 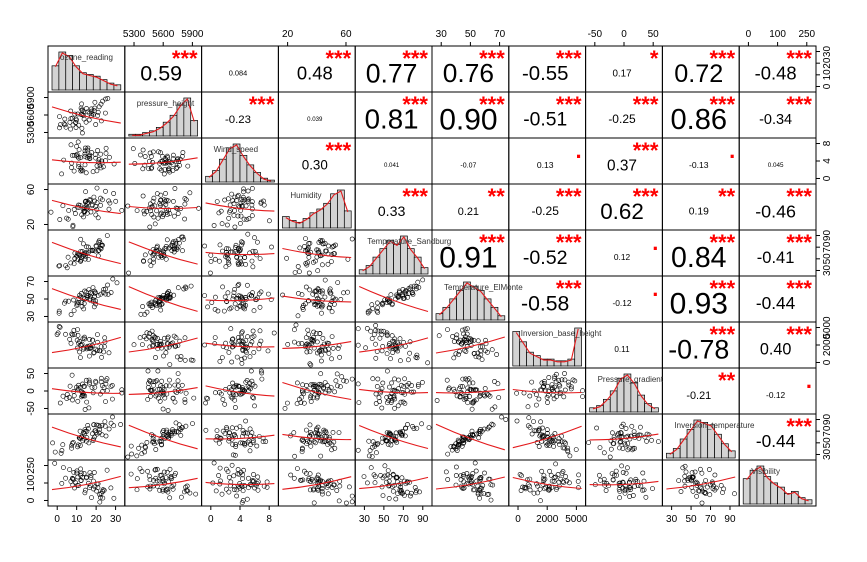 I want to click on correlation-value-r8-c9: -0.21, so click(x=698, y=396).